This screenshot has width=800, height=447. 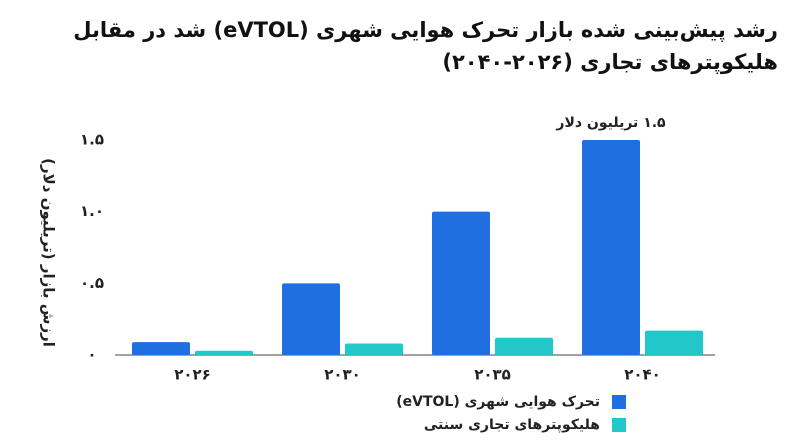 I want to click on y-axis-label: ارزش بازار (تریلیون دلار), so click(x=49, y=252).